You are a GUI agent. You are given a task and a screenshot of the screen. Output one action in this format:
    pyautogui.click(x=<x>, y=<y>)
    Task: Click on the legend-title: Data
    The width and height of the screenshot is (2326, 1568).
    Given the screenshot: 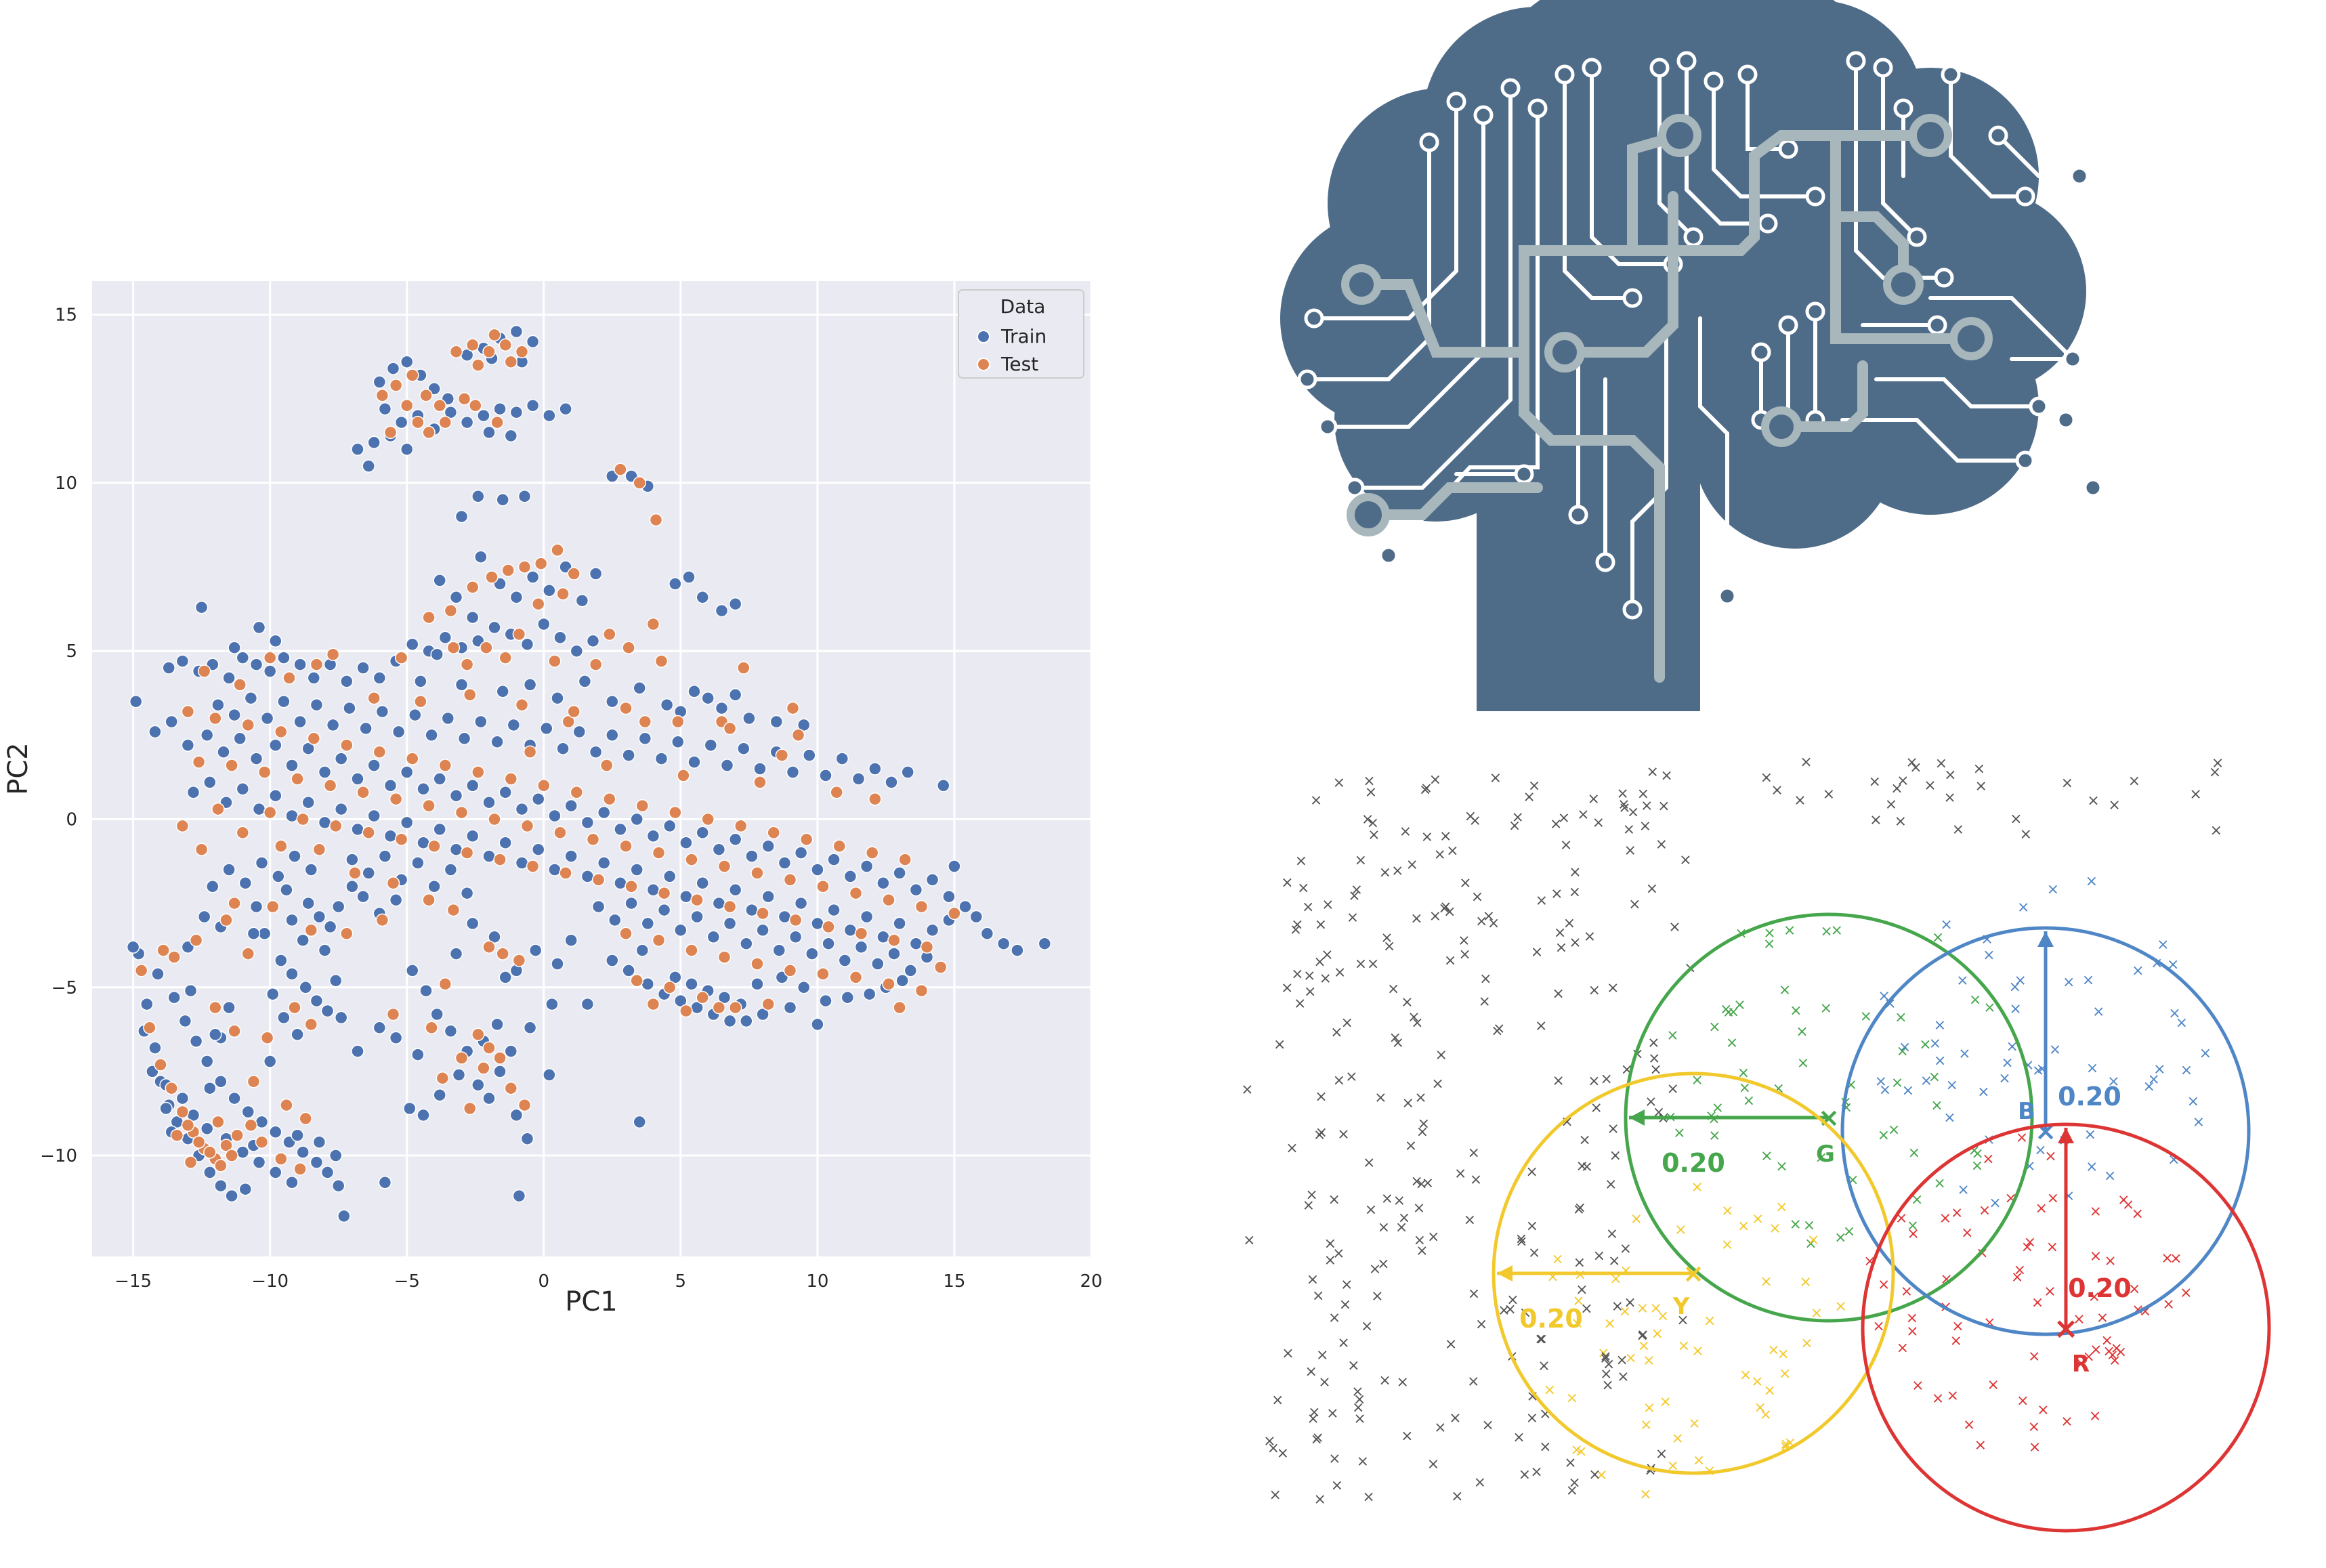 What is the action you would take?
    pyautogui.click(x=1023, y=306)
    